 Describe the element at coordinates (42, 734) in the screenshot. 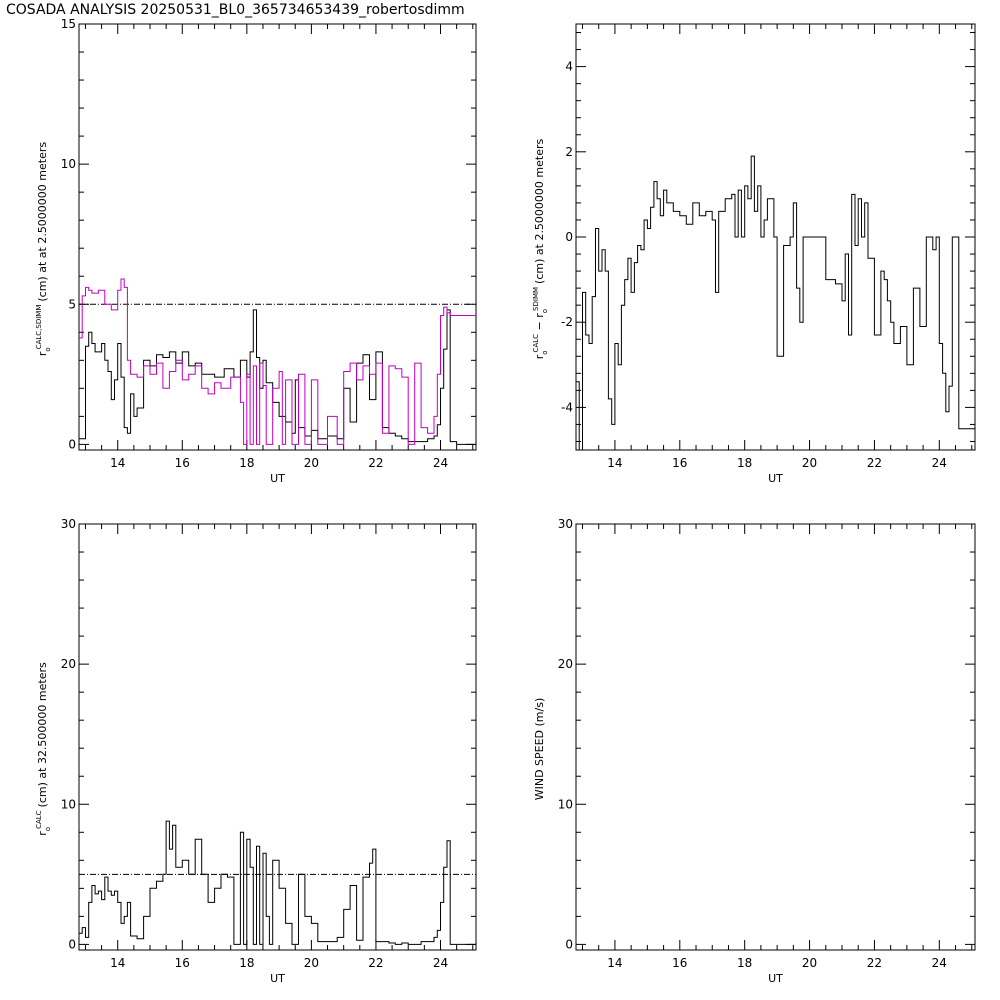

I see `y-label-rest: (cm) at 32.500000 meters` at that location.